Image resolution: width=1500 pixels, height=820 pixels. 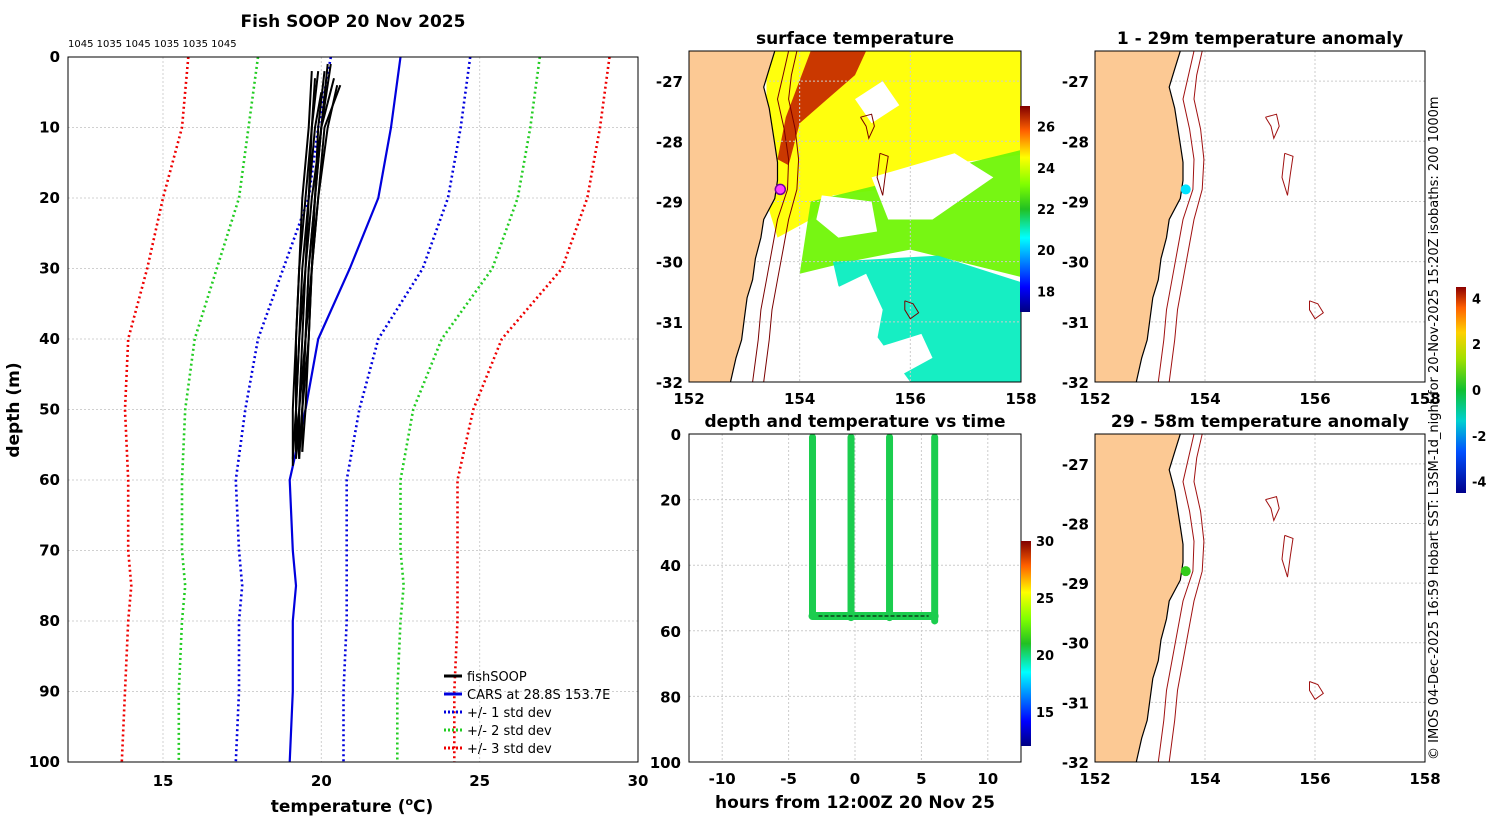 What do you see at coordinates (1139, 216) in the screenshot?
I see `anomaly-upper-land` at bounding box center [1139, 216].